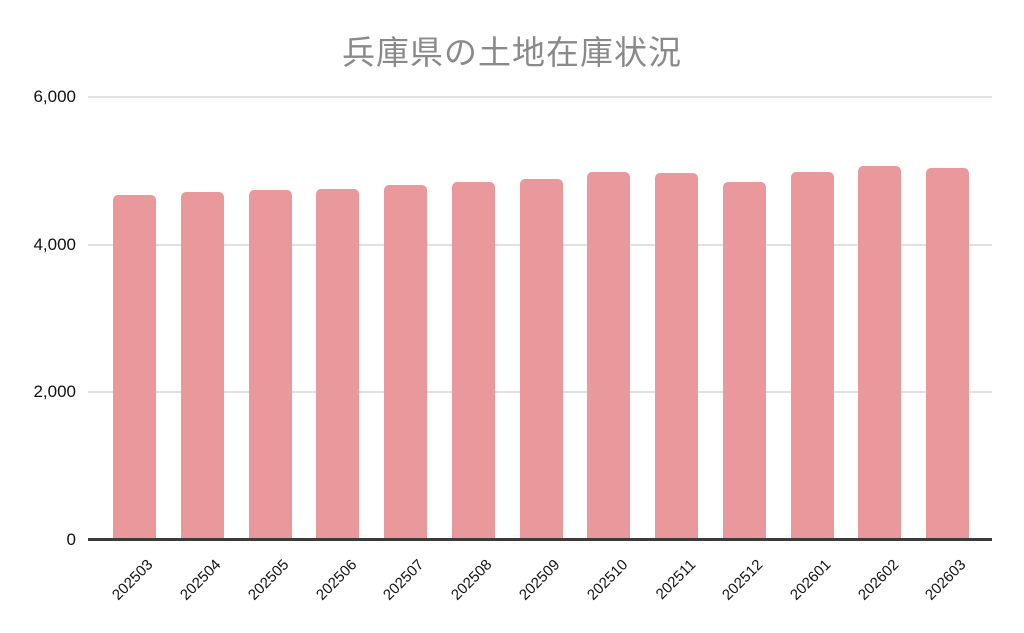 This screenshot has width=1024, height=633. I want to click on x-tick-label: 202503, so click(133, 580).